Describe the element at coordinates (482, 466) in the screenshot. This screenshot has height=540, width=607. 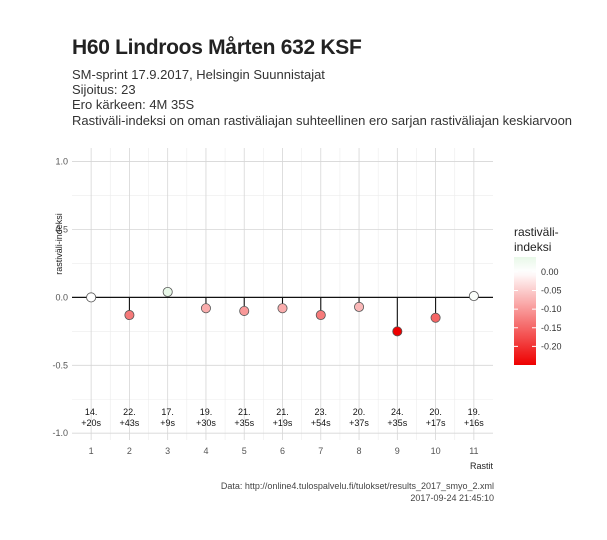
I see `x-axis-label: Rastit` at that location.